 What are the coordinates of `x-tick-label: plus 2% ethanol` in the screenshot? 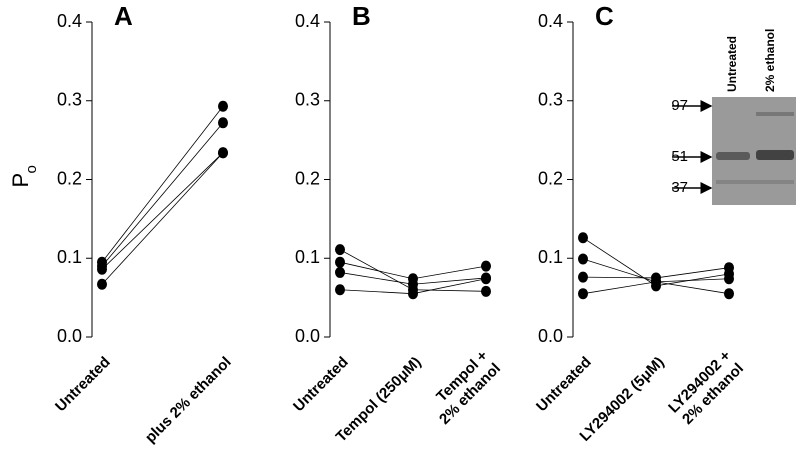 It's located at (188, 400).